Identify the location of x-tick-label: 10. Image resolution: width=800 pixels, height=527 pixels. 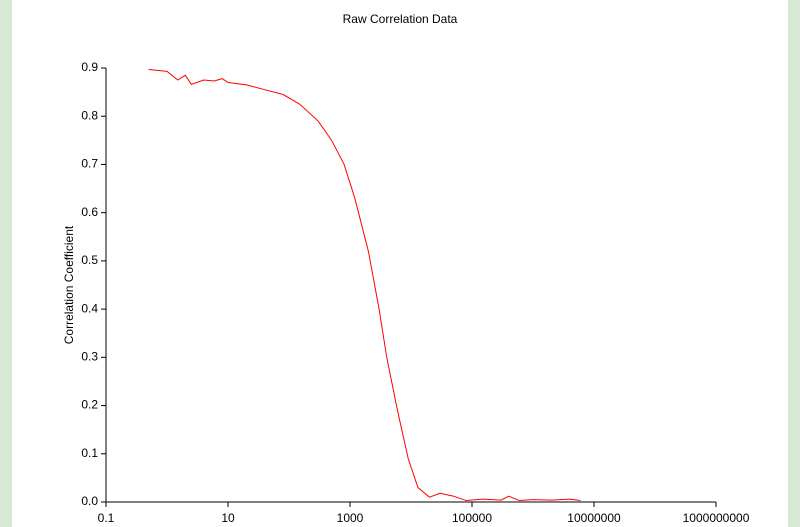
(228, 518).